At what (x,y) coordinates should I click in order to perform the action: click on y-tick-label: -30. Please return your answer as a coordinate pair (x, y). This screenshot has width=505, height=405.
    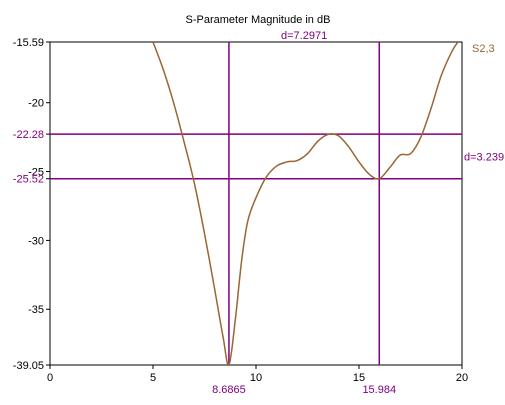
    Looking at the image, I should click on (36, 241).